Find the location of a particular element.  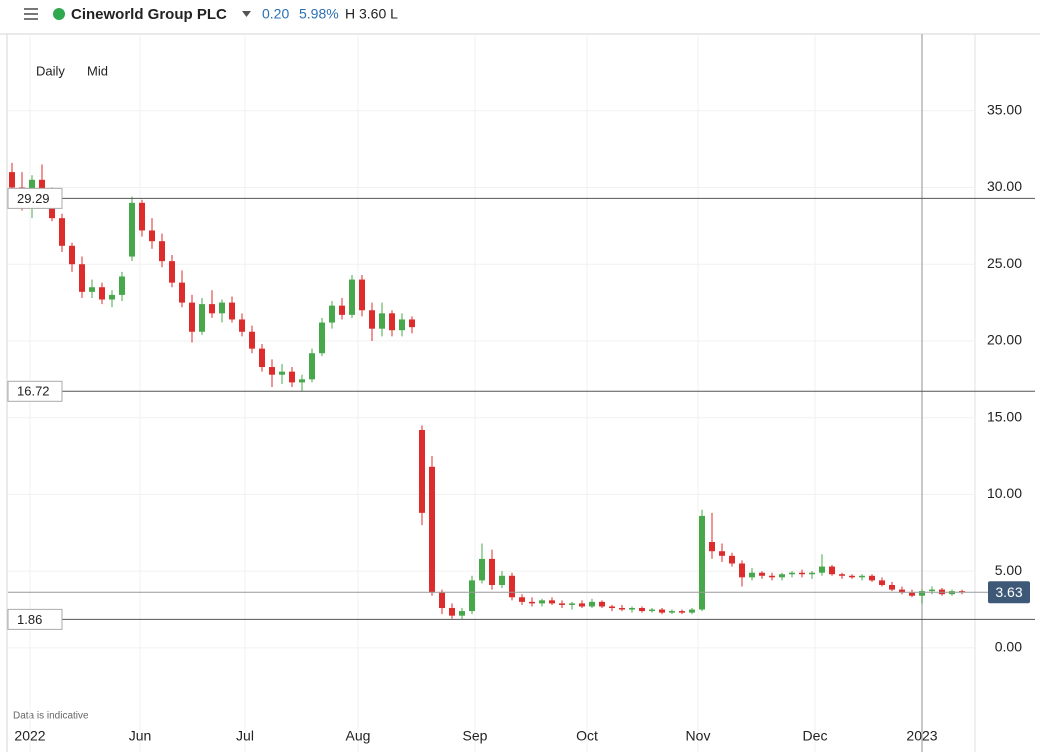

price-type: Mid is located at coordinates (97, 70).